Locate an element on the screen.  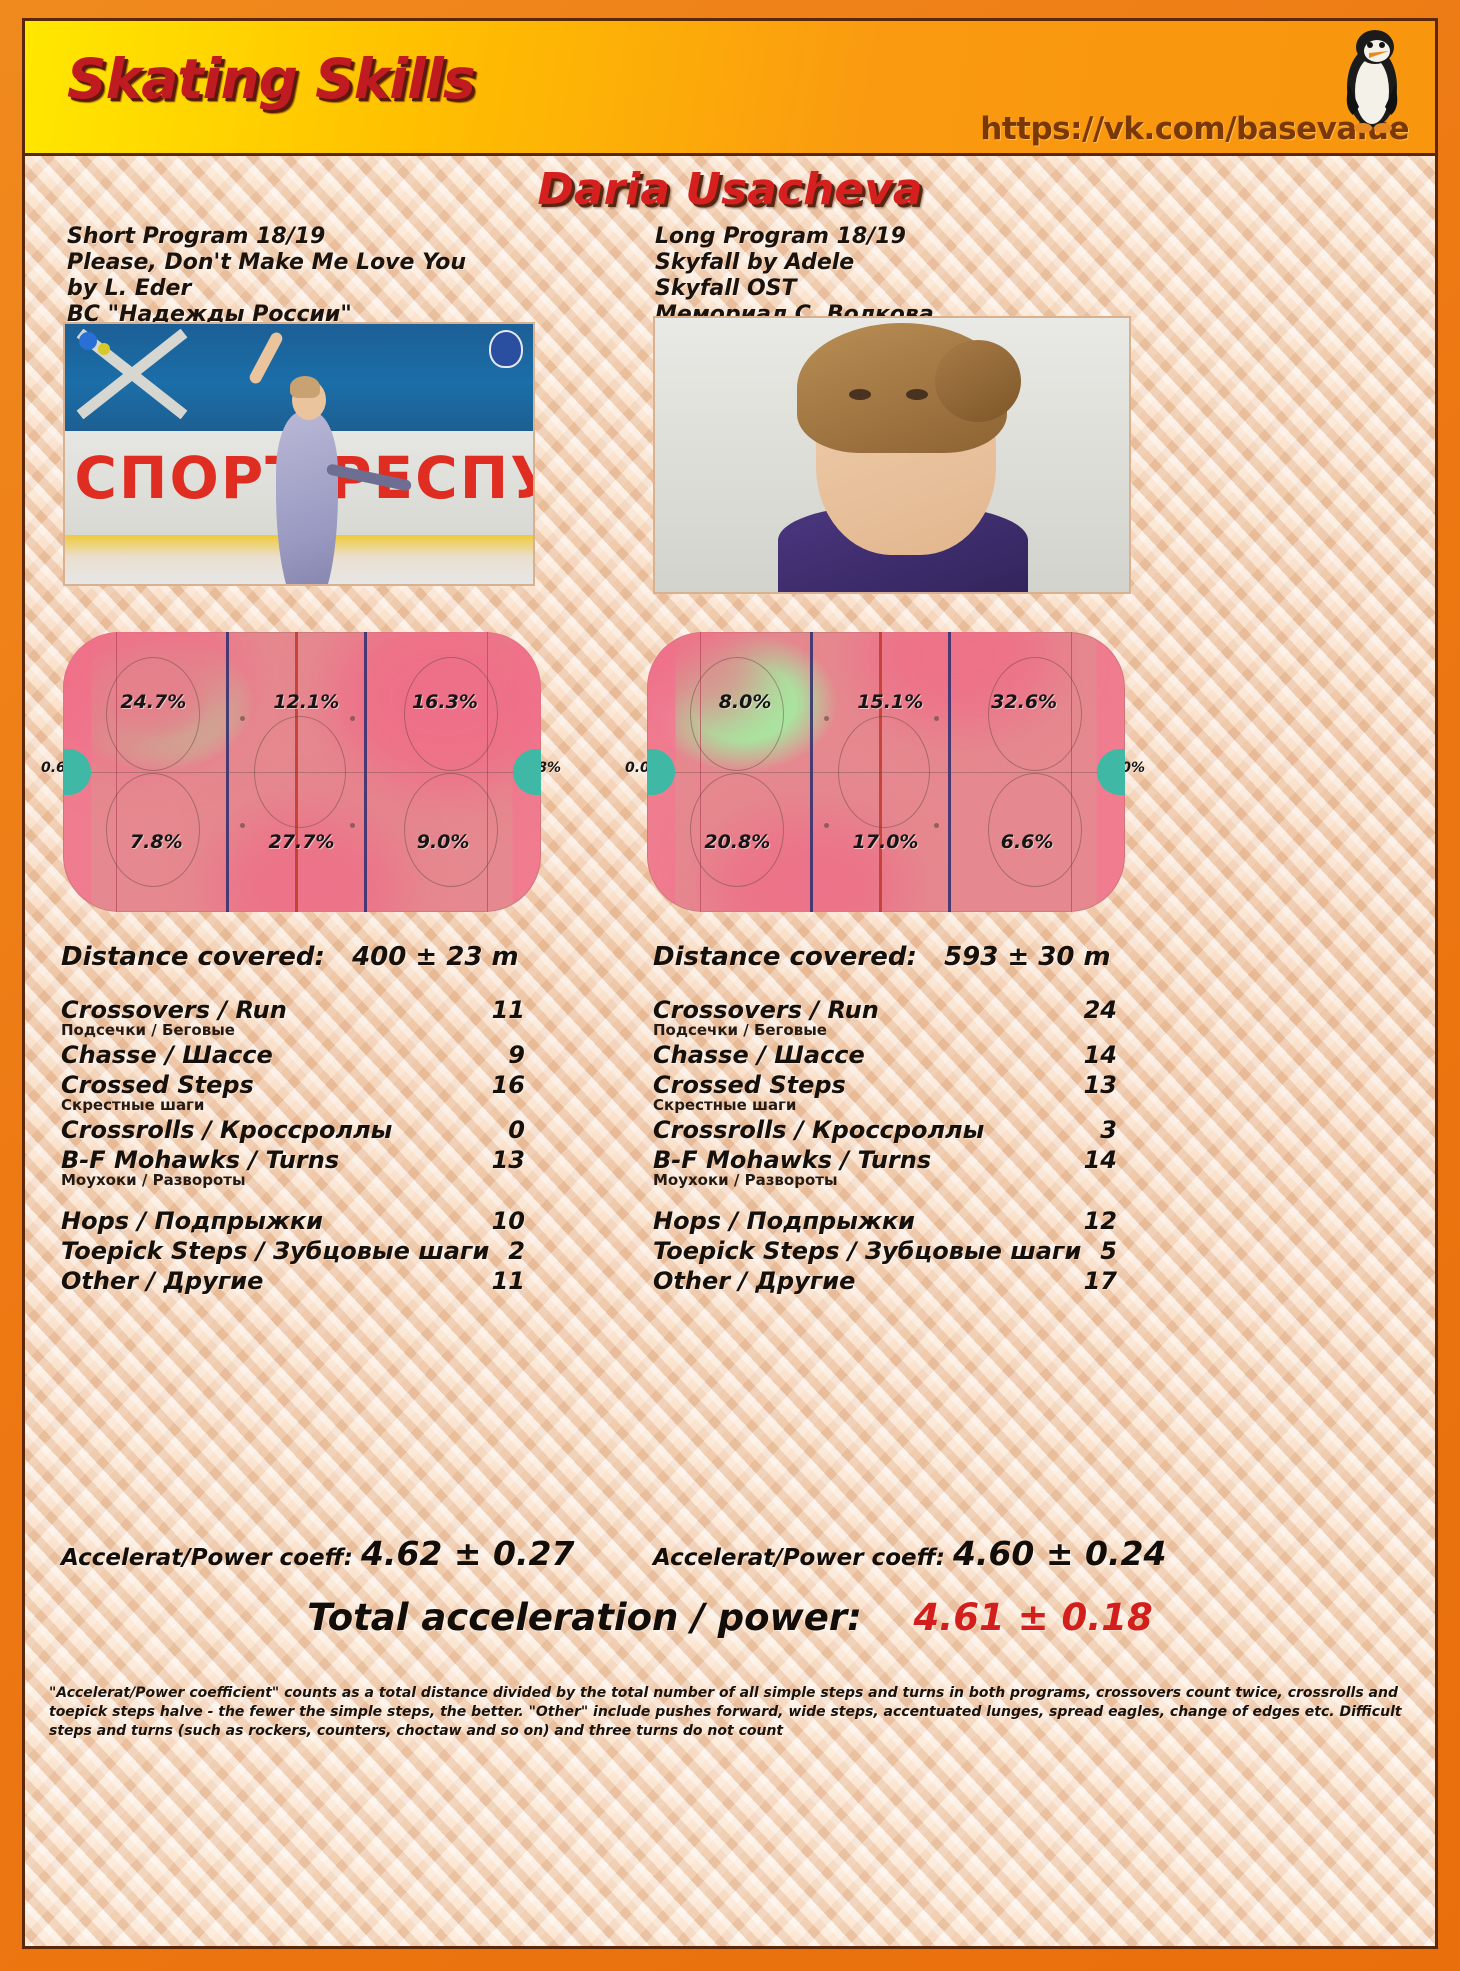
short-program-photo: СПОРТ РЕСПУБЛИК is located at coordinates (299, 454).